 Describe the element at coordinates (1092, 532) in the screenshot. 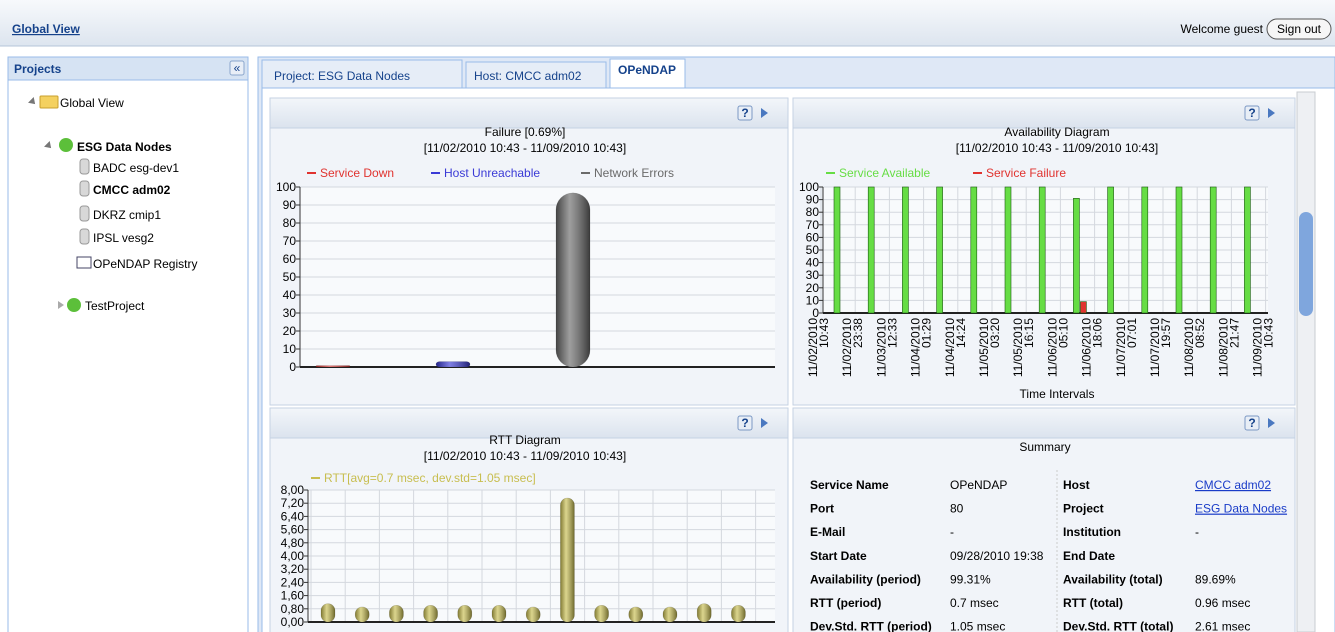

I see `field-label: Institution` at that location.